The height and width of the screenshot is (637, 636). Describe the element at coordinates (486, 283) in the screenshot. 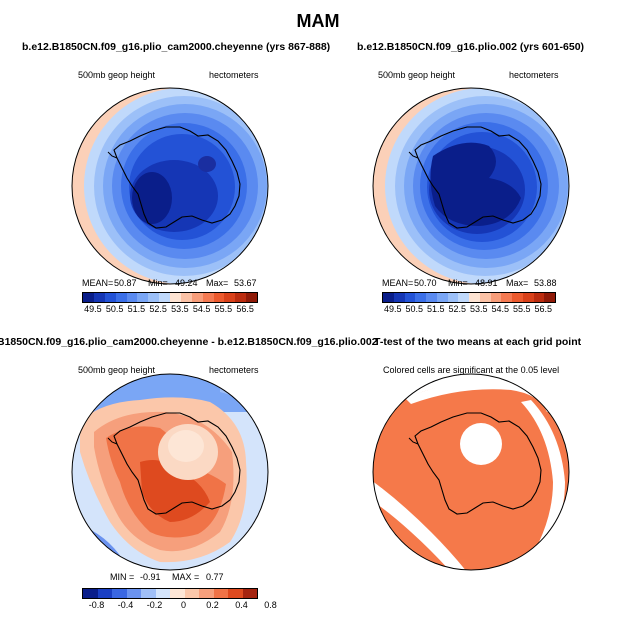

I see `panel2-min-value: 48.91` at that location.